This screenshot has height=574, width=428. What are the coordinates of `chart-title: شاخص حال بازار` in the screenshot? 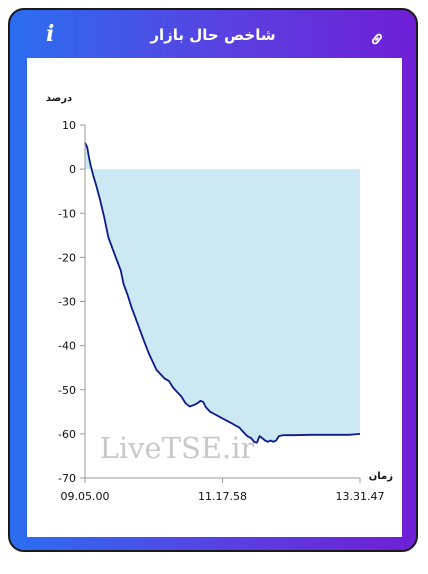 It's located at (213, 35).